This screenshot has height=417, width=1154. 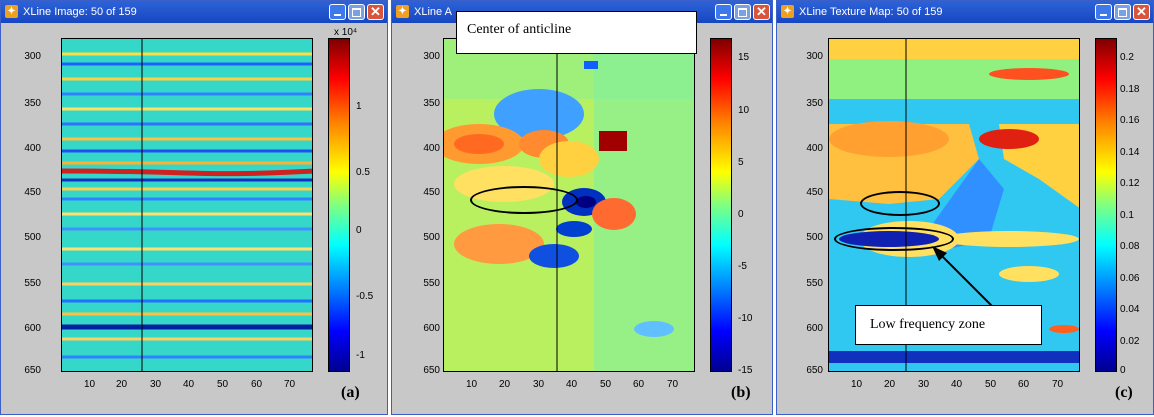 What do you see at coordinates (1130, 152) in the screenshot?
I see `colorbar-tick: 0.14` at bounding box center [1130, 152].